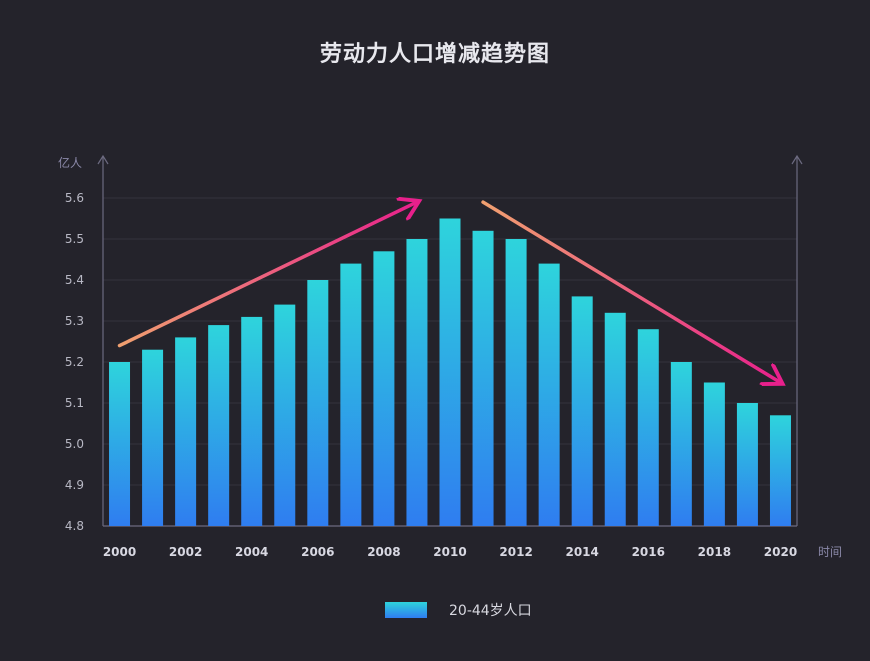 The image size is (870, 661). I want to click on bar-2010, so click(450, 372).